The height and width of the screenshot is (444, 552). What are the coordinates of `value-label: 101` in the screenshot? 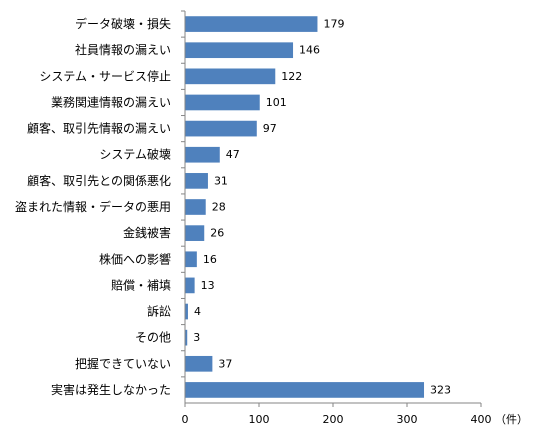 It's located at (276, 102).